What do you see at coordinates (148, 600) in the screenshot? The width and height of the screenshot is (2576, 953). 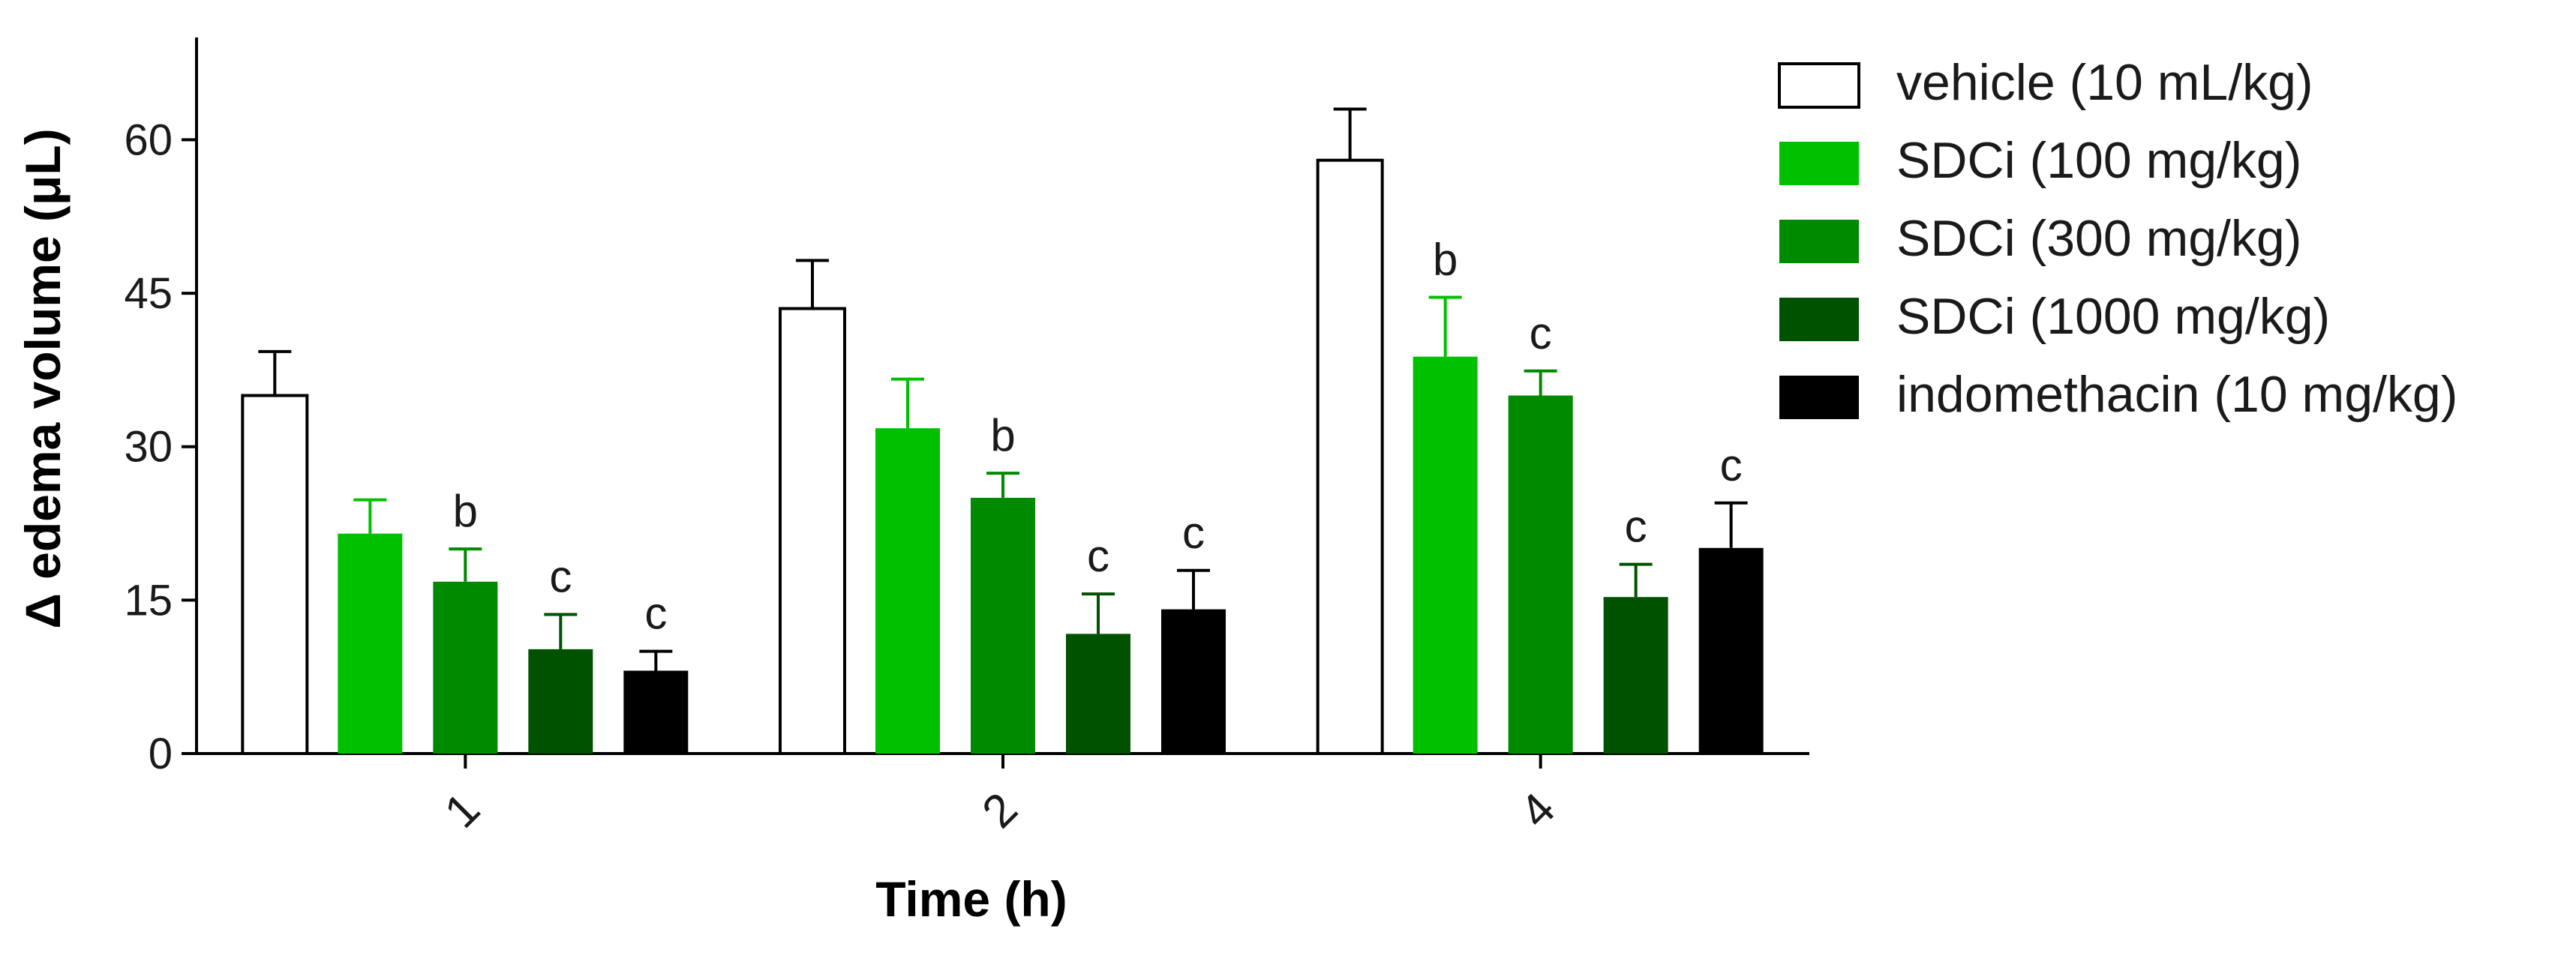 I see `y-tick-label: 15` at bounding box center [148, 600].